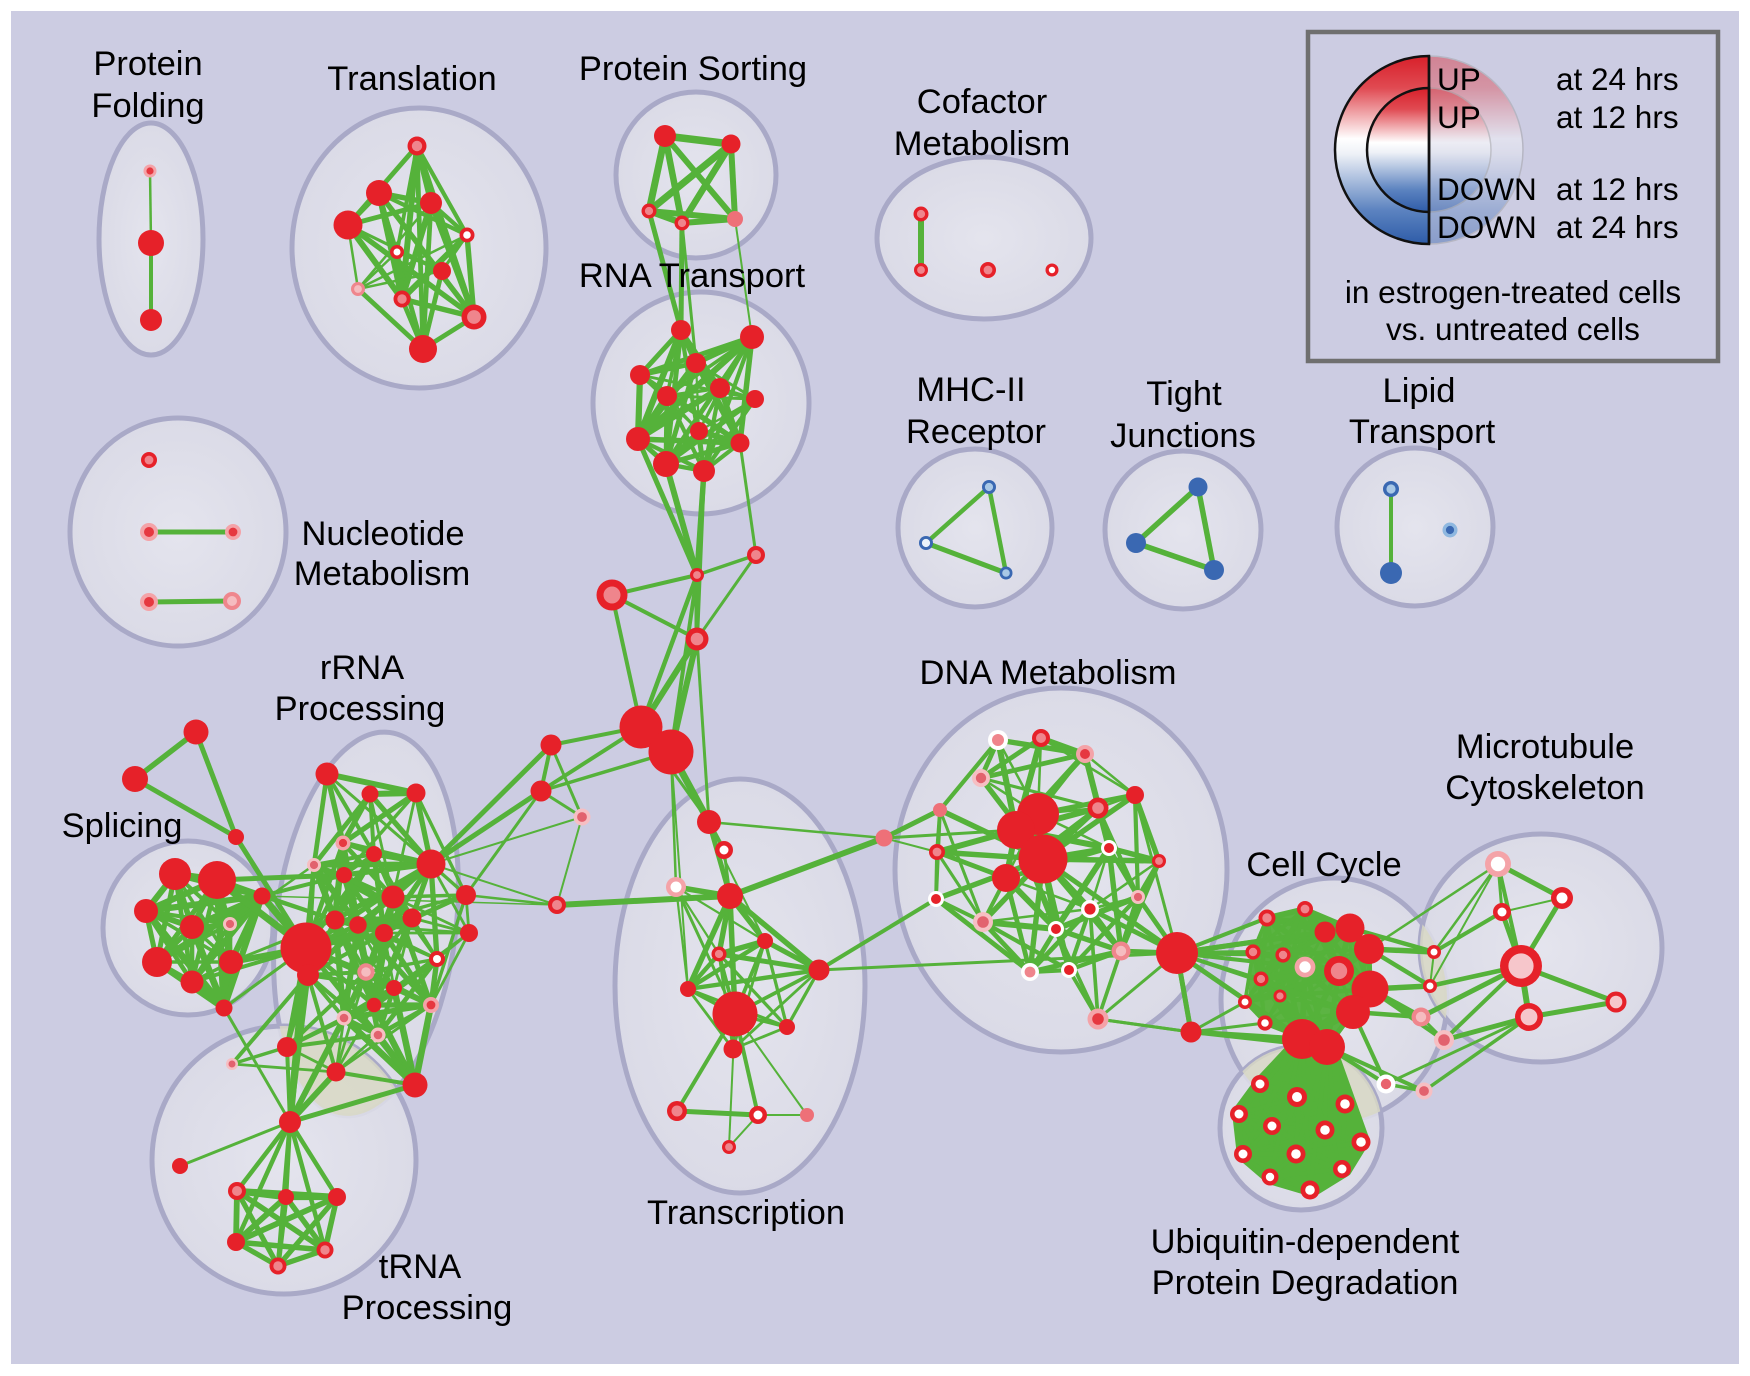 This screenshot has height=1376, width=1750. What do you see at coordinates (1305, 1242) in the screenshot?
I see `svg-text: Ubiquitin-dependent` at bounding box center [1305, 1242].